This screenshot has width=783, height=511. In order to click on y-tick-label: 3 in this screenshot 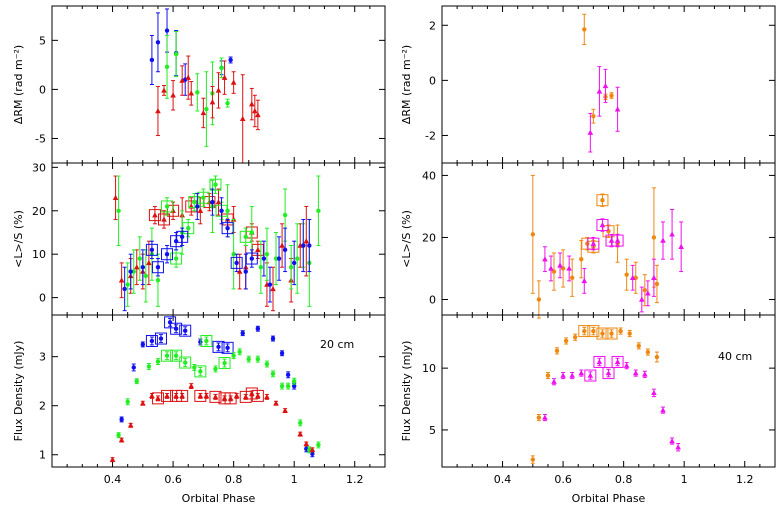, I will do `click(42, 357)`.